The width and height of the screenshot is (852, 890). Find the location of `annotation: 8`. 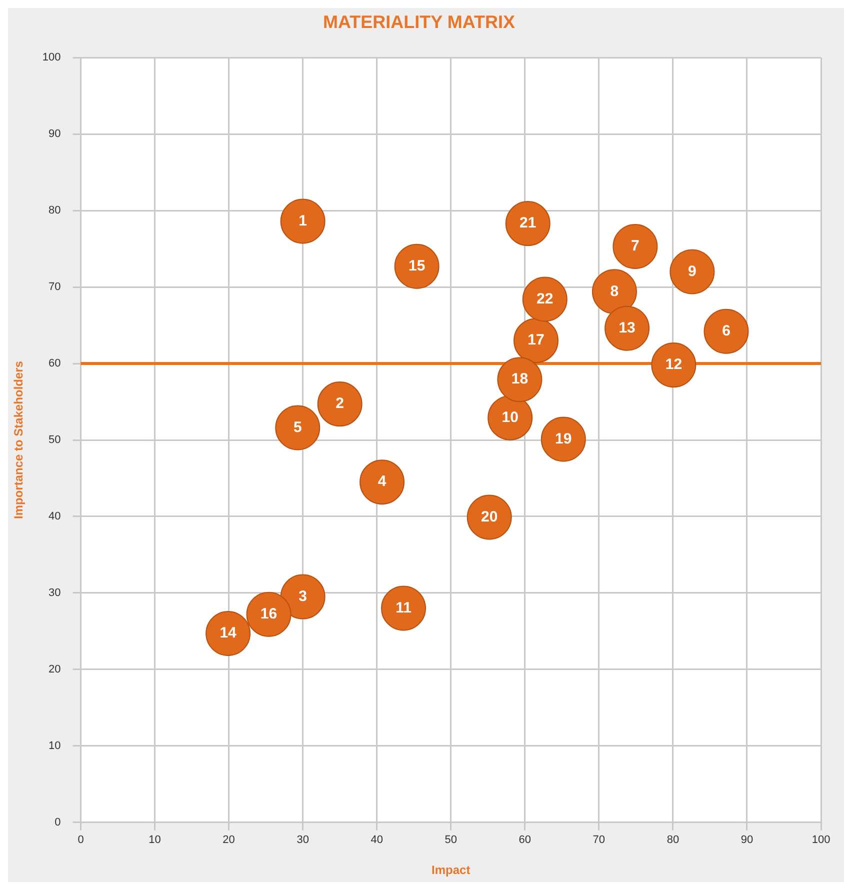

annotation: 8 is located at coordinates (614, 291).